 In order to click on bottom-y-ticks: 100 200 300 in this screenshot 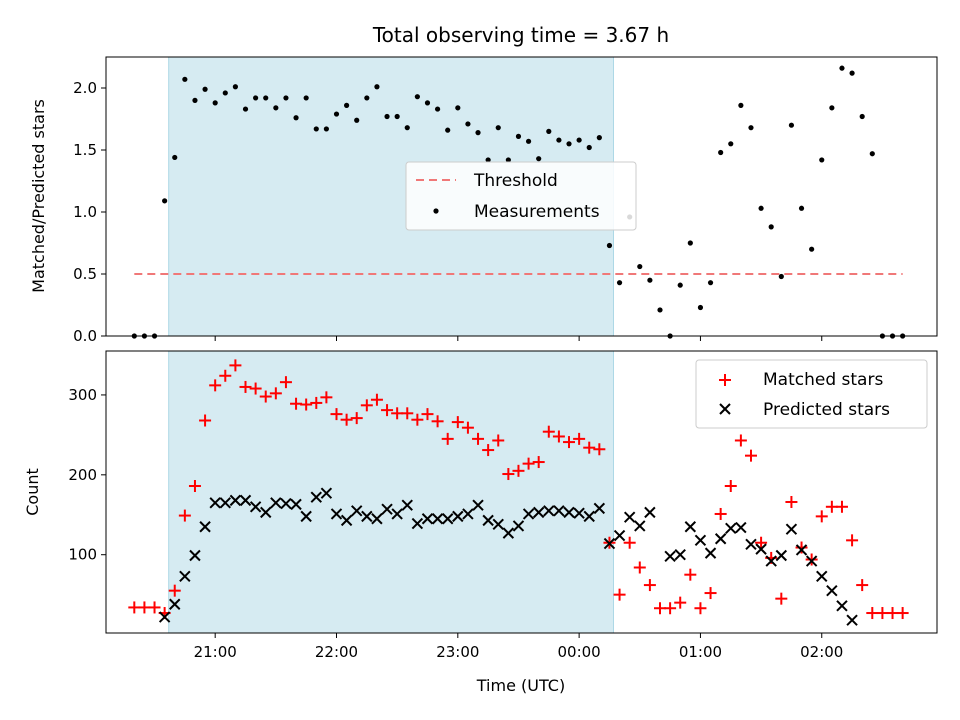, I will do `click(87, 475)`.